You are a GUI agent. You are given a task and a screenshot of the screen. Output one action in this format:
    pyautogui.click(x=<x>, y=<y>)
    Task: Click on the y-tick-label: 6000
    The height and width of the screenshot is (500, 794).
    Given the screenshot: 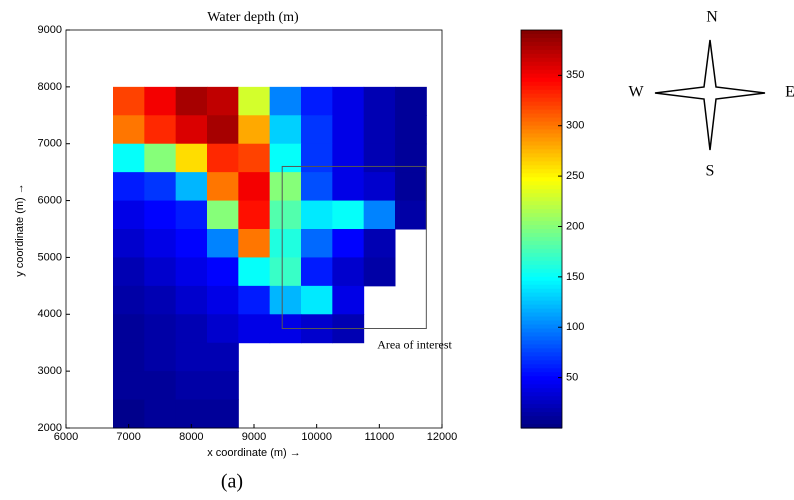 What is the action you would take?
    pyautogui.click(x=50, y=200)
    